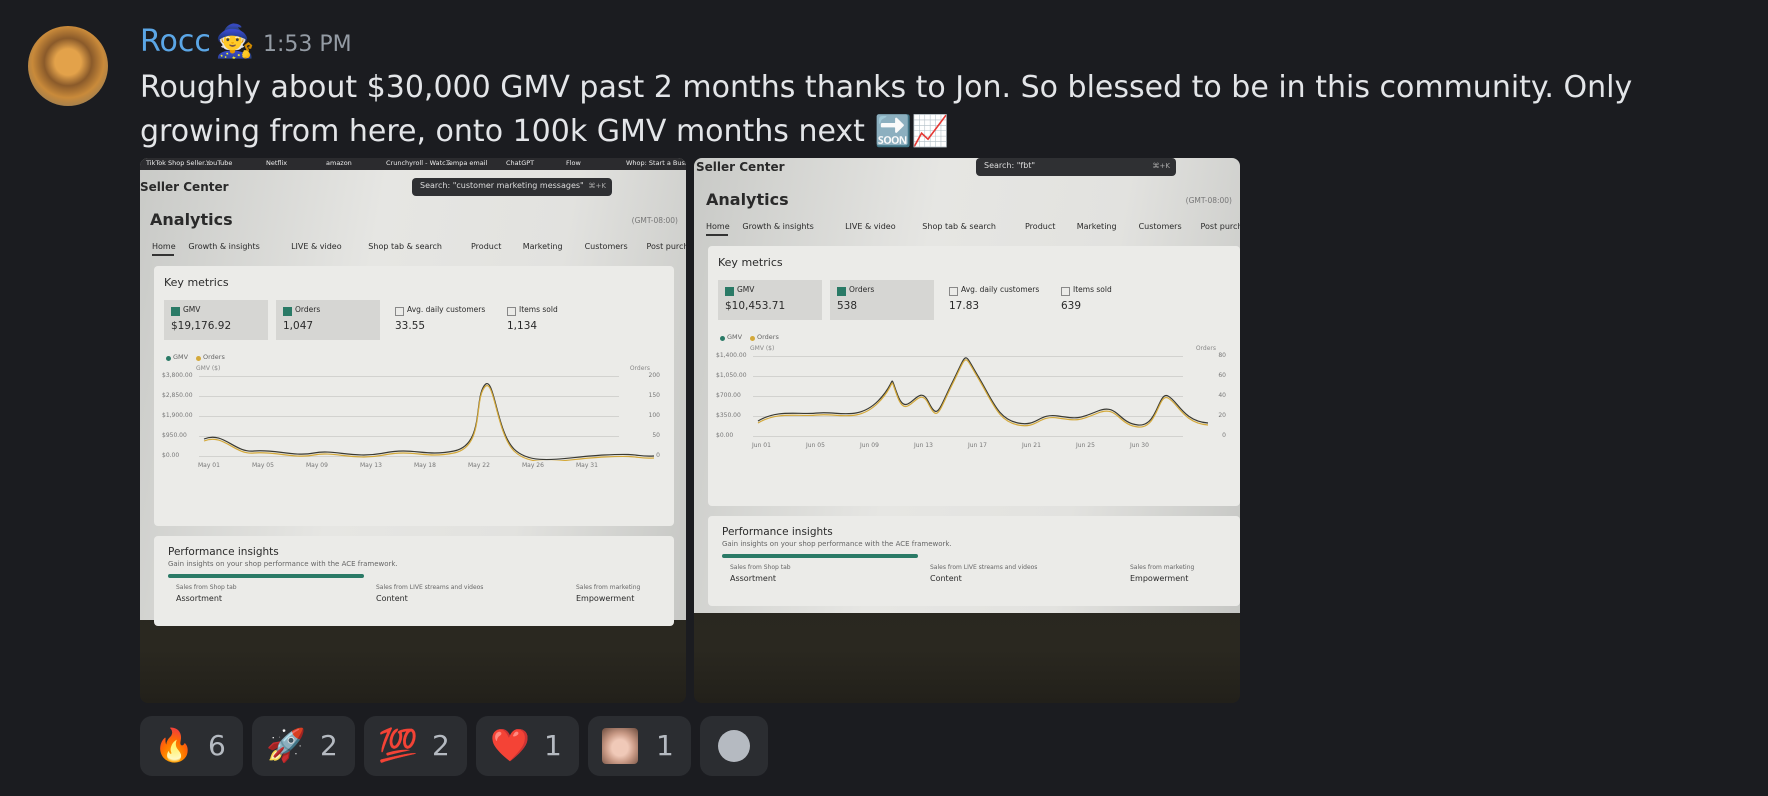 This screenshot has width=1768, height=796. What do you see at coordinates (199, 598) in the screenshot?
I see `insight-name: Assortment` at bounding box center [199, 598].